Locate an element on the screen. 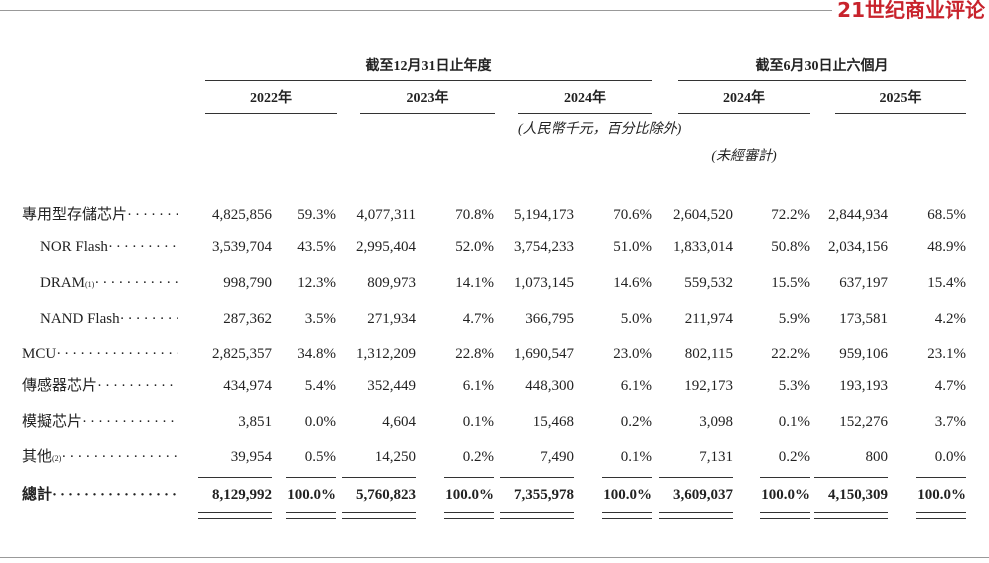 This screenshot has width=989, height=563. cell: 366,795 is located at coordinates (549, 319).